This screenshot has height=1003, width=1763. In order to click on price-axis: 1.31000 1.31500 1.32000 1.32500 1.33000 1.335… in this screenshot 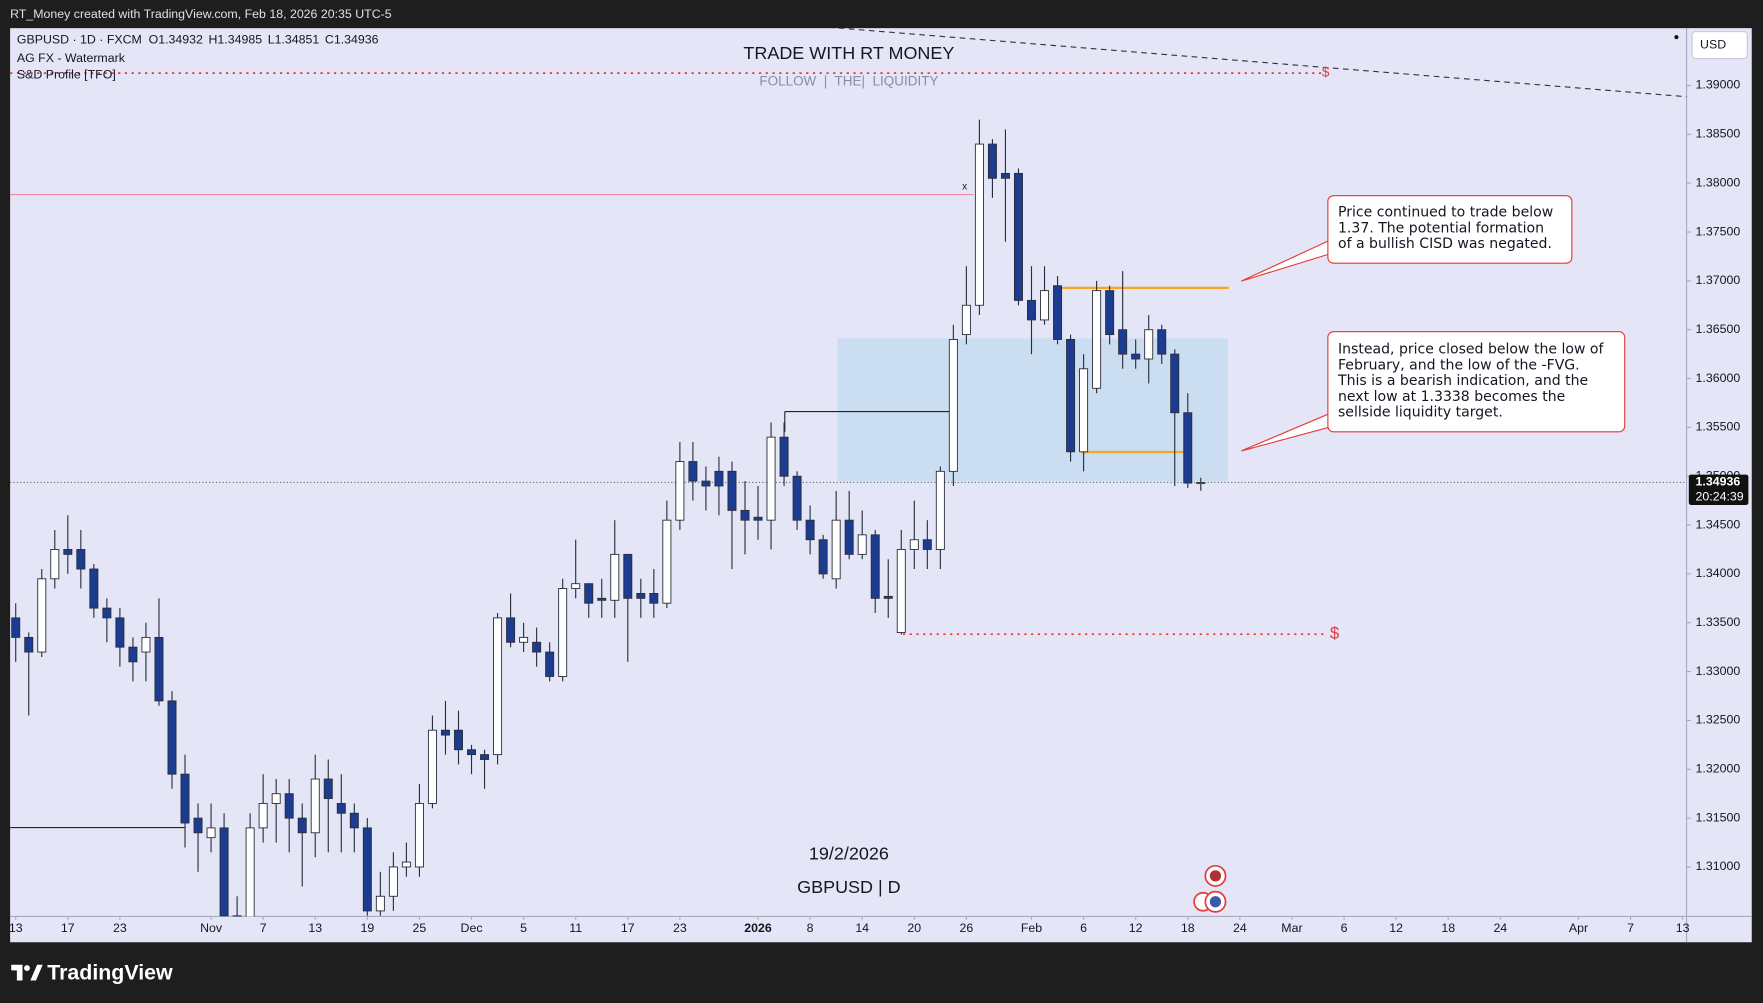, I will do `click(1713, 475)`.